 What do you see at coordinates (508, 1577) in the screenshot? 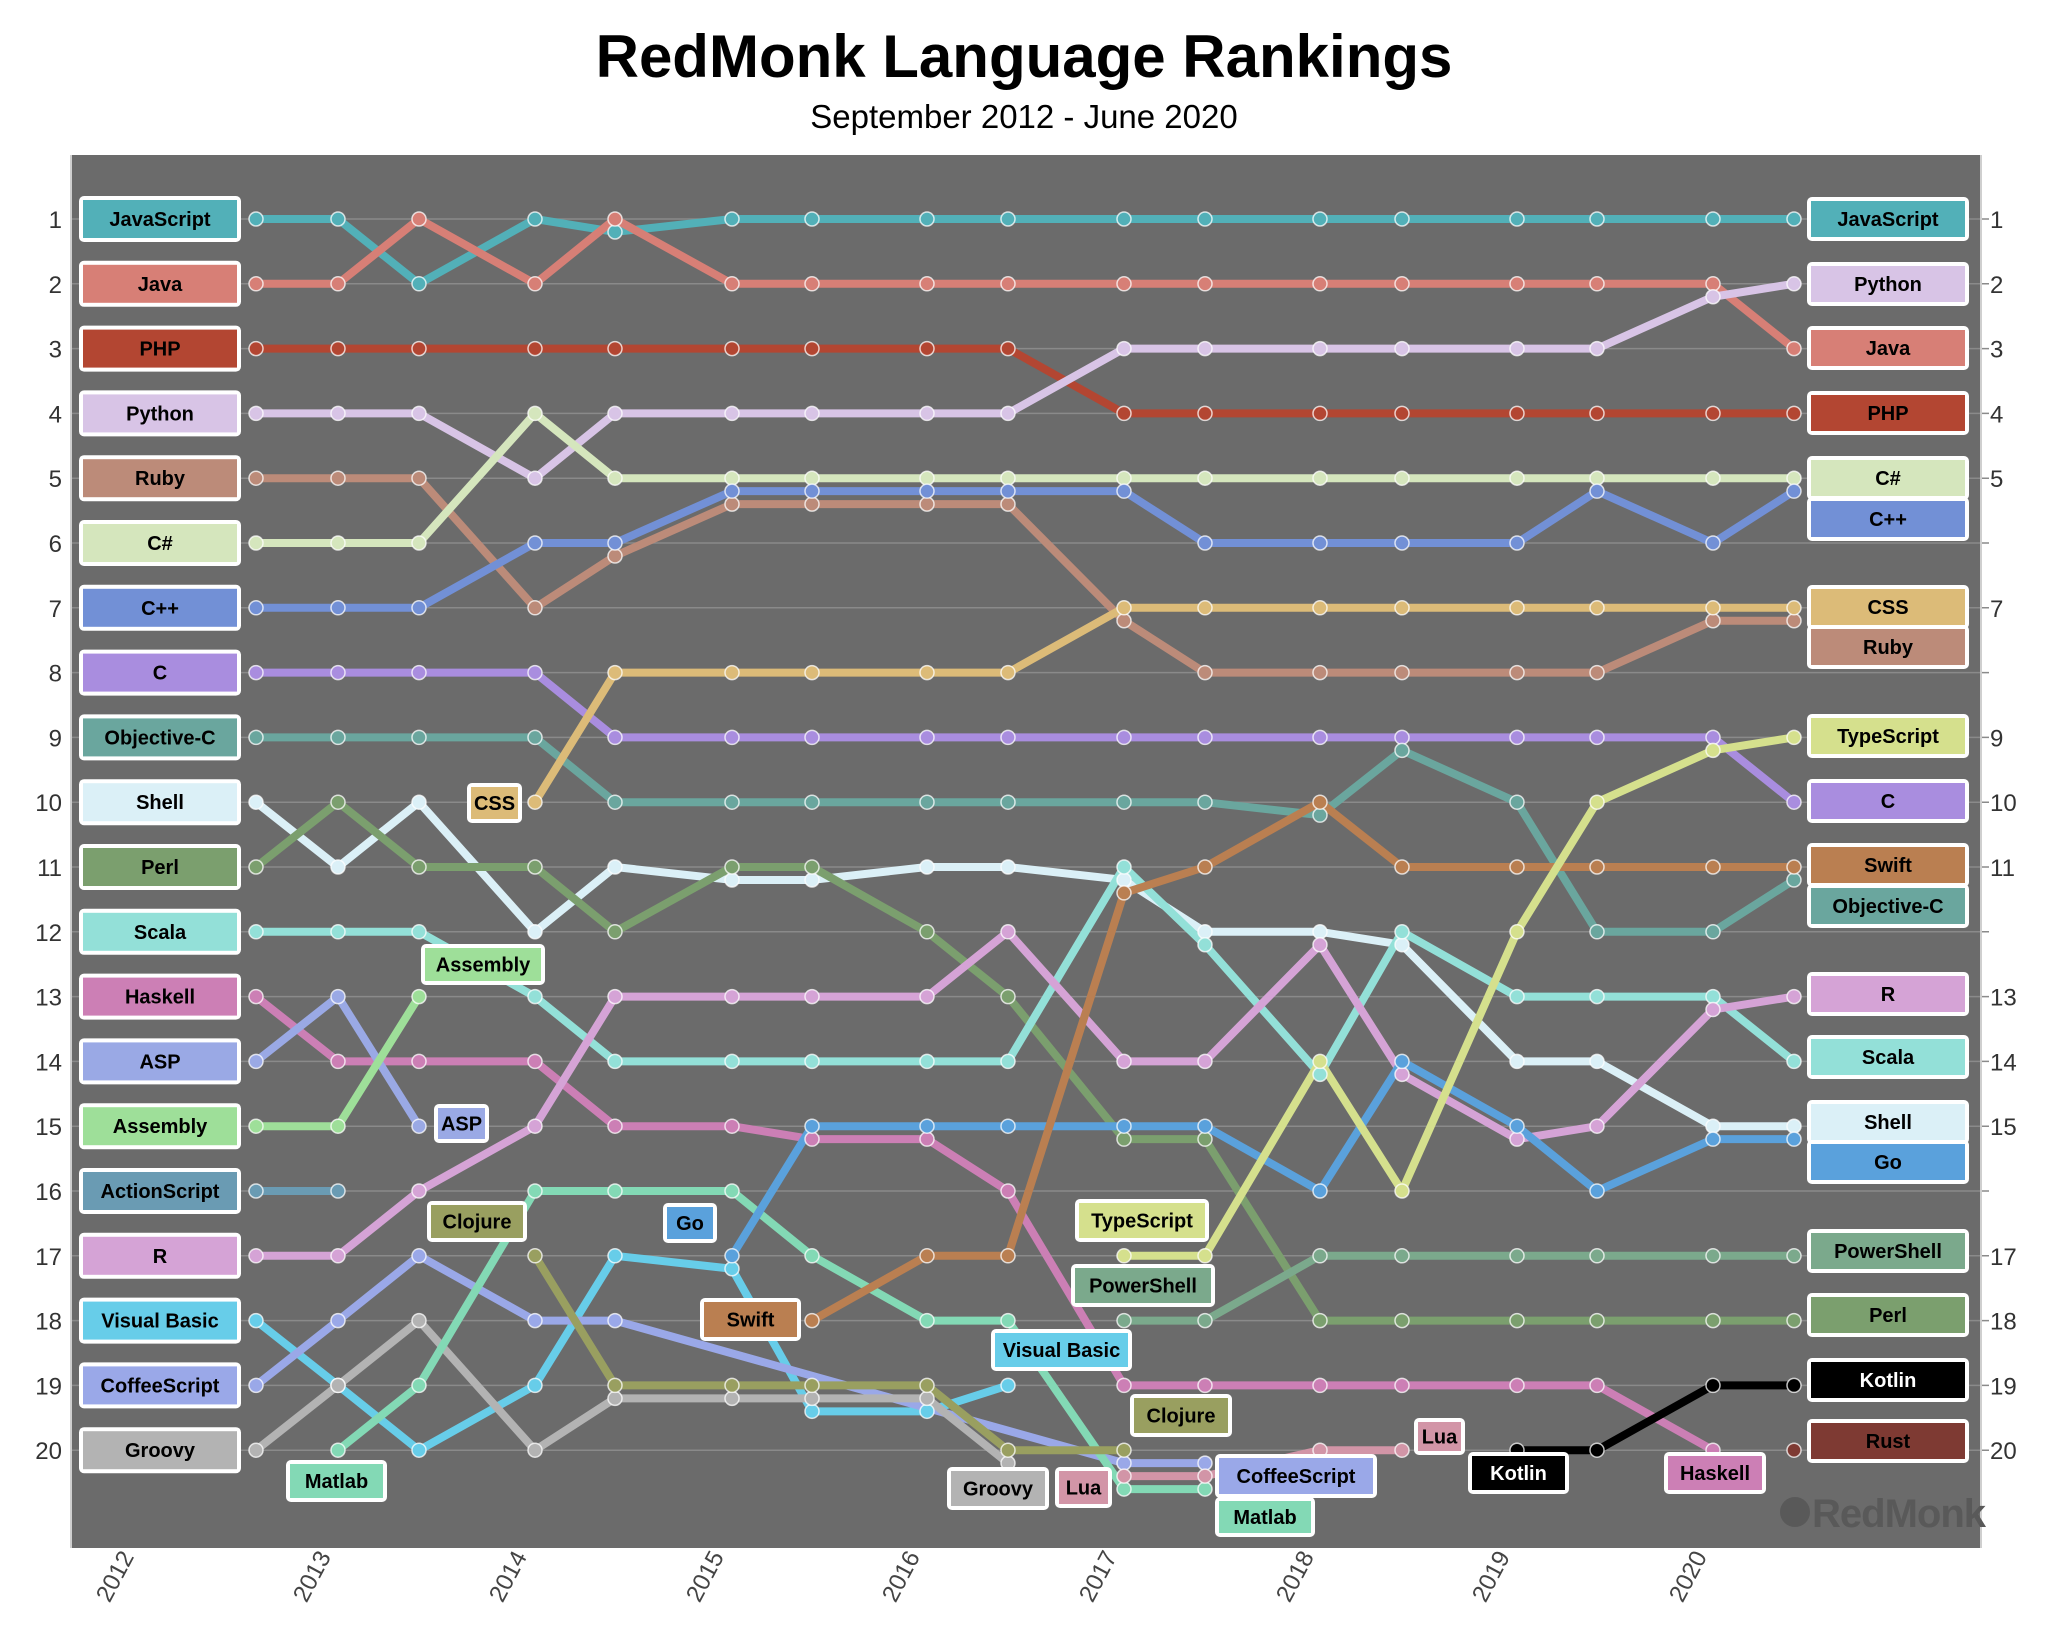
I see `year-tick: 2014` at bounding box center [508, 1577].